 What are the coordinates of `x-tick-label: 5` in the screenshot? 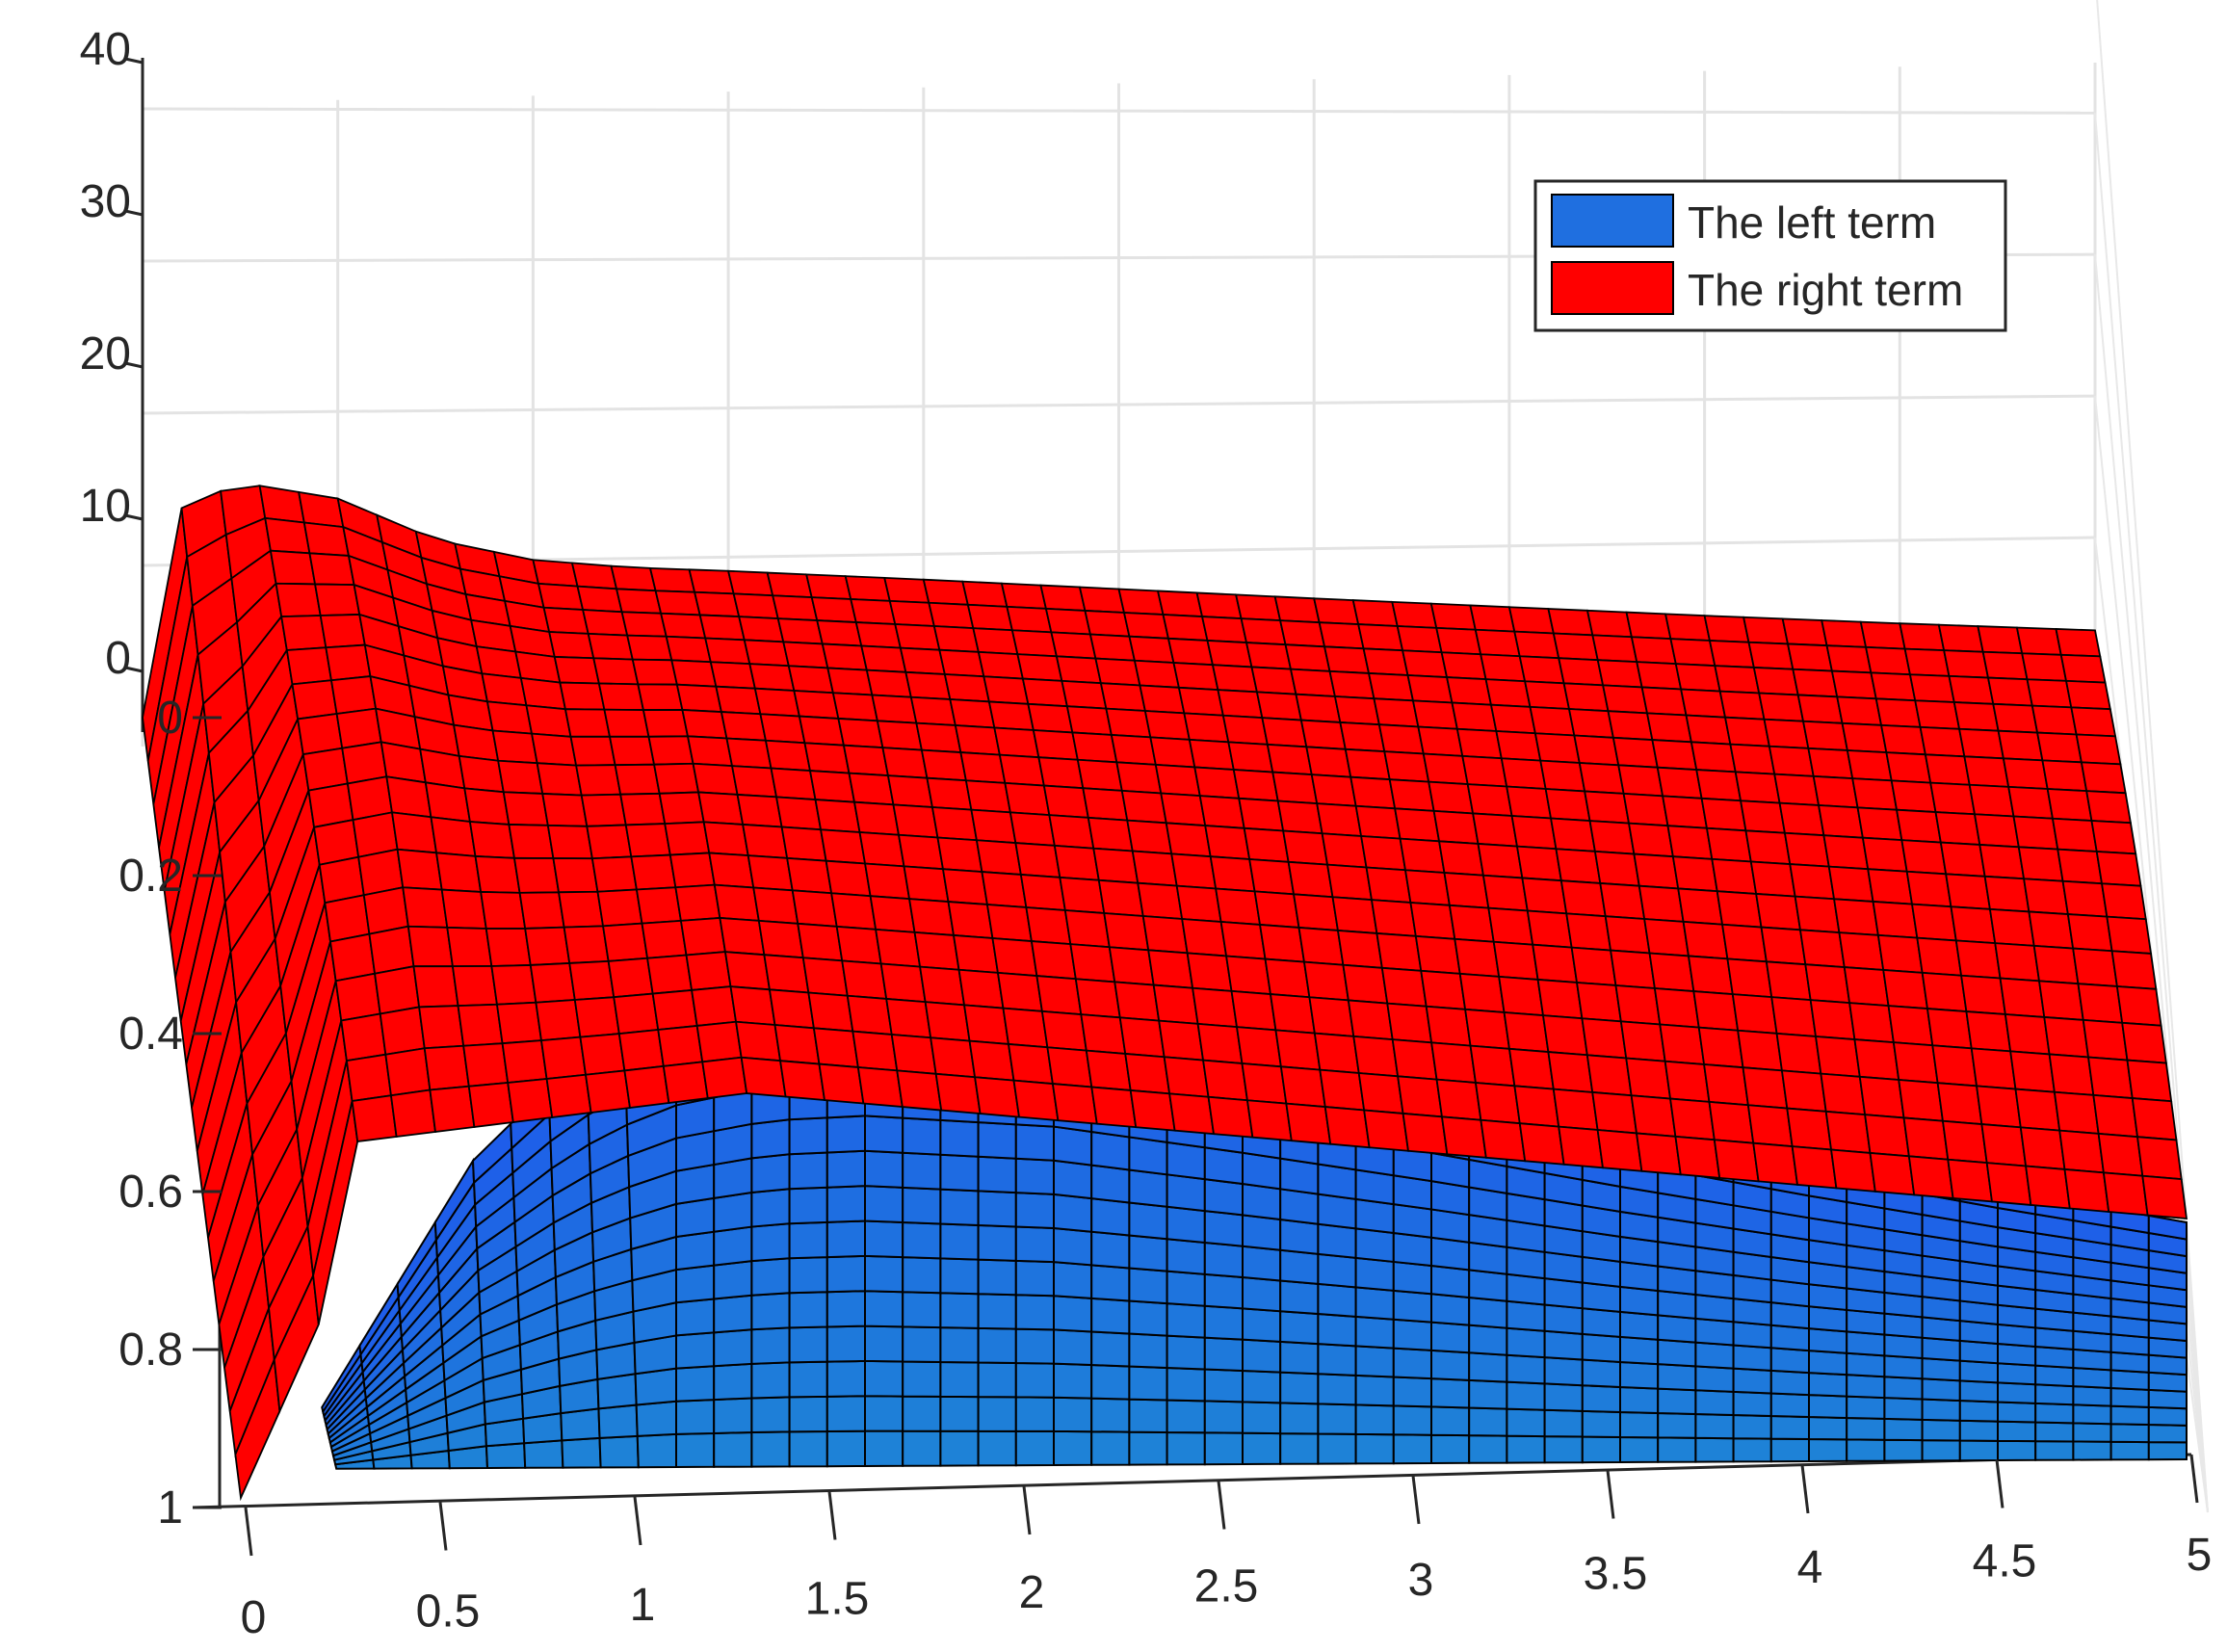 It's located at (2200, 1555).